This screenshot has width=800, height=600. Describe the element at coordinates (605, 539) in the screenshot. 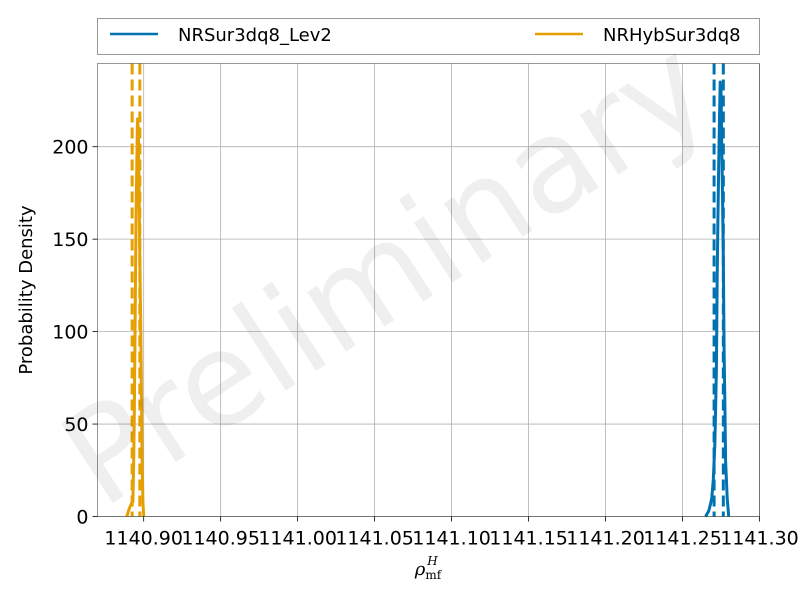

I see `x-tick-label: 1141.20` at that location.